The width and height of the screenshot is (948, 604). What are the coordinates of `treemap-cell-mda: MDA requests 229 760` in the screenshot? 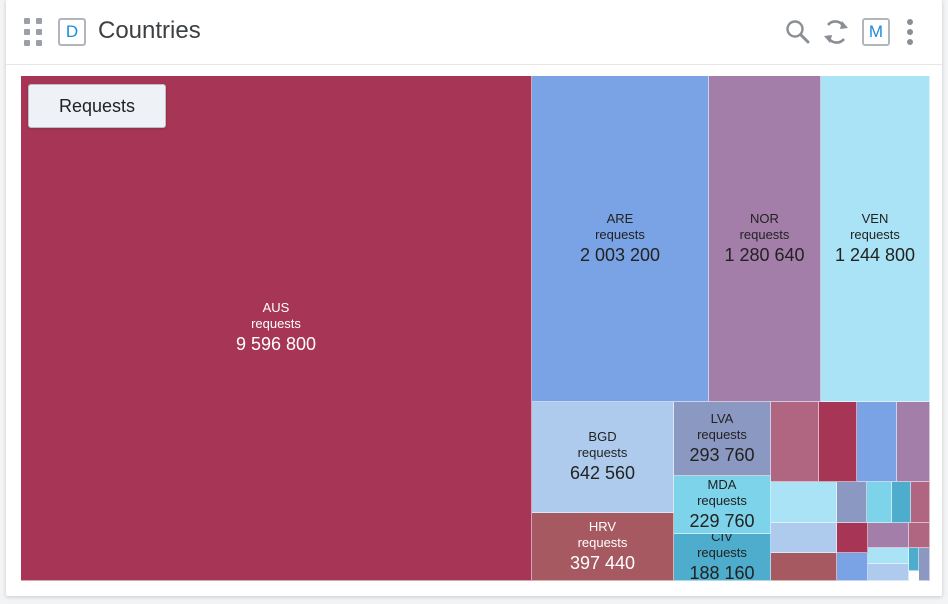 It's located at (722, 505).